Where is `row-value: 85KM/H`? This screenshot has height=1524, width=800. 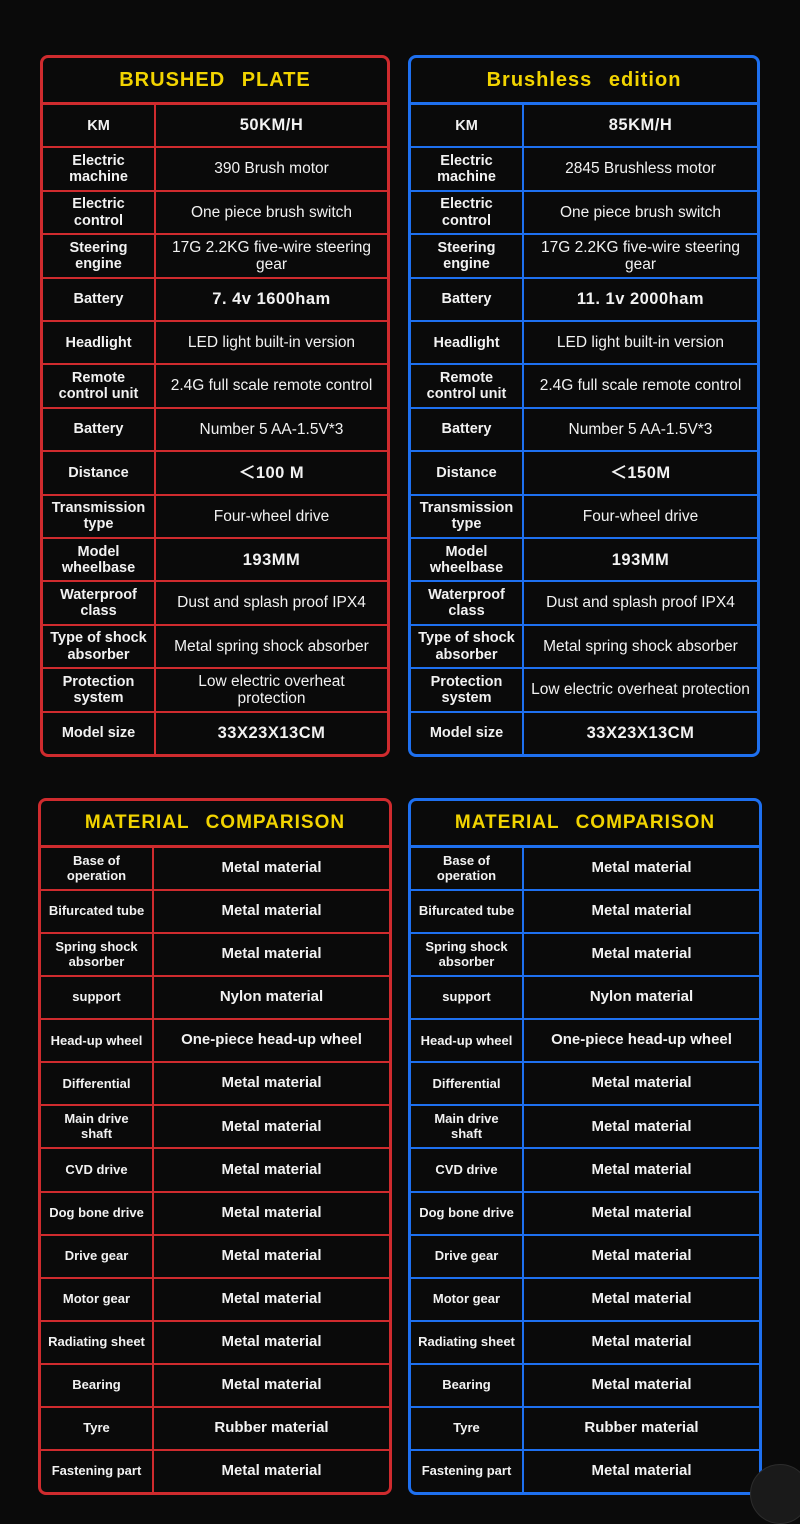
row-value: 85KM/H is located at coordinates (640, 125).